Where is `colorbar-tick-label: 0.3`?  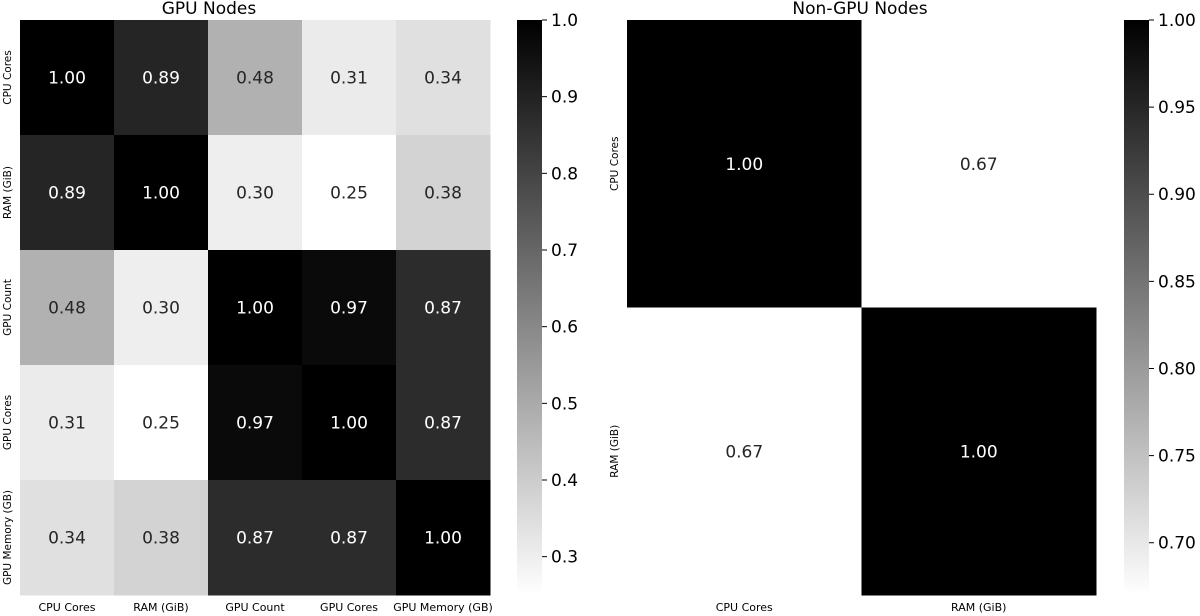
colorbar-tick-label: 0.3 is located at coordinates (564, 558).